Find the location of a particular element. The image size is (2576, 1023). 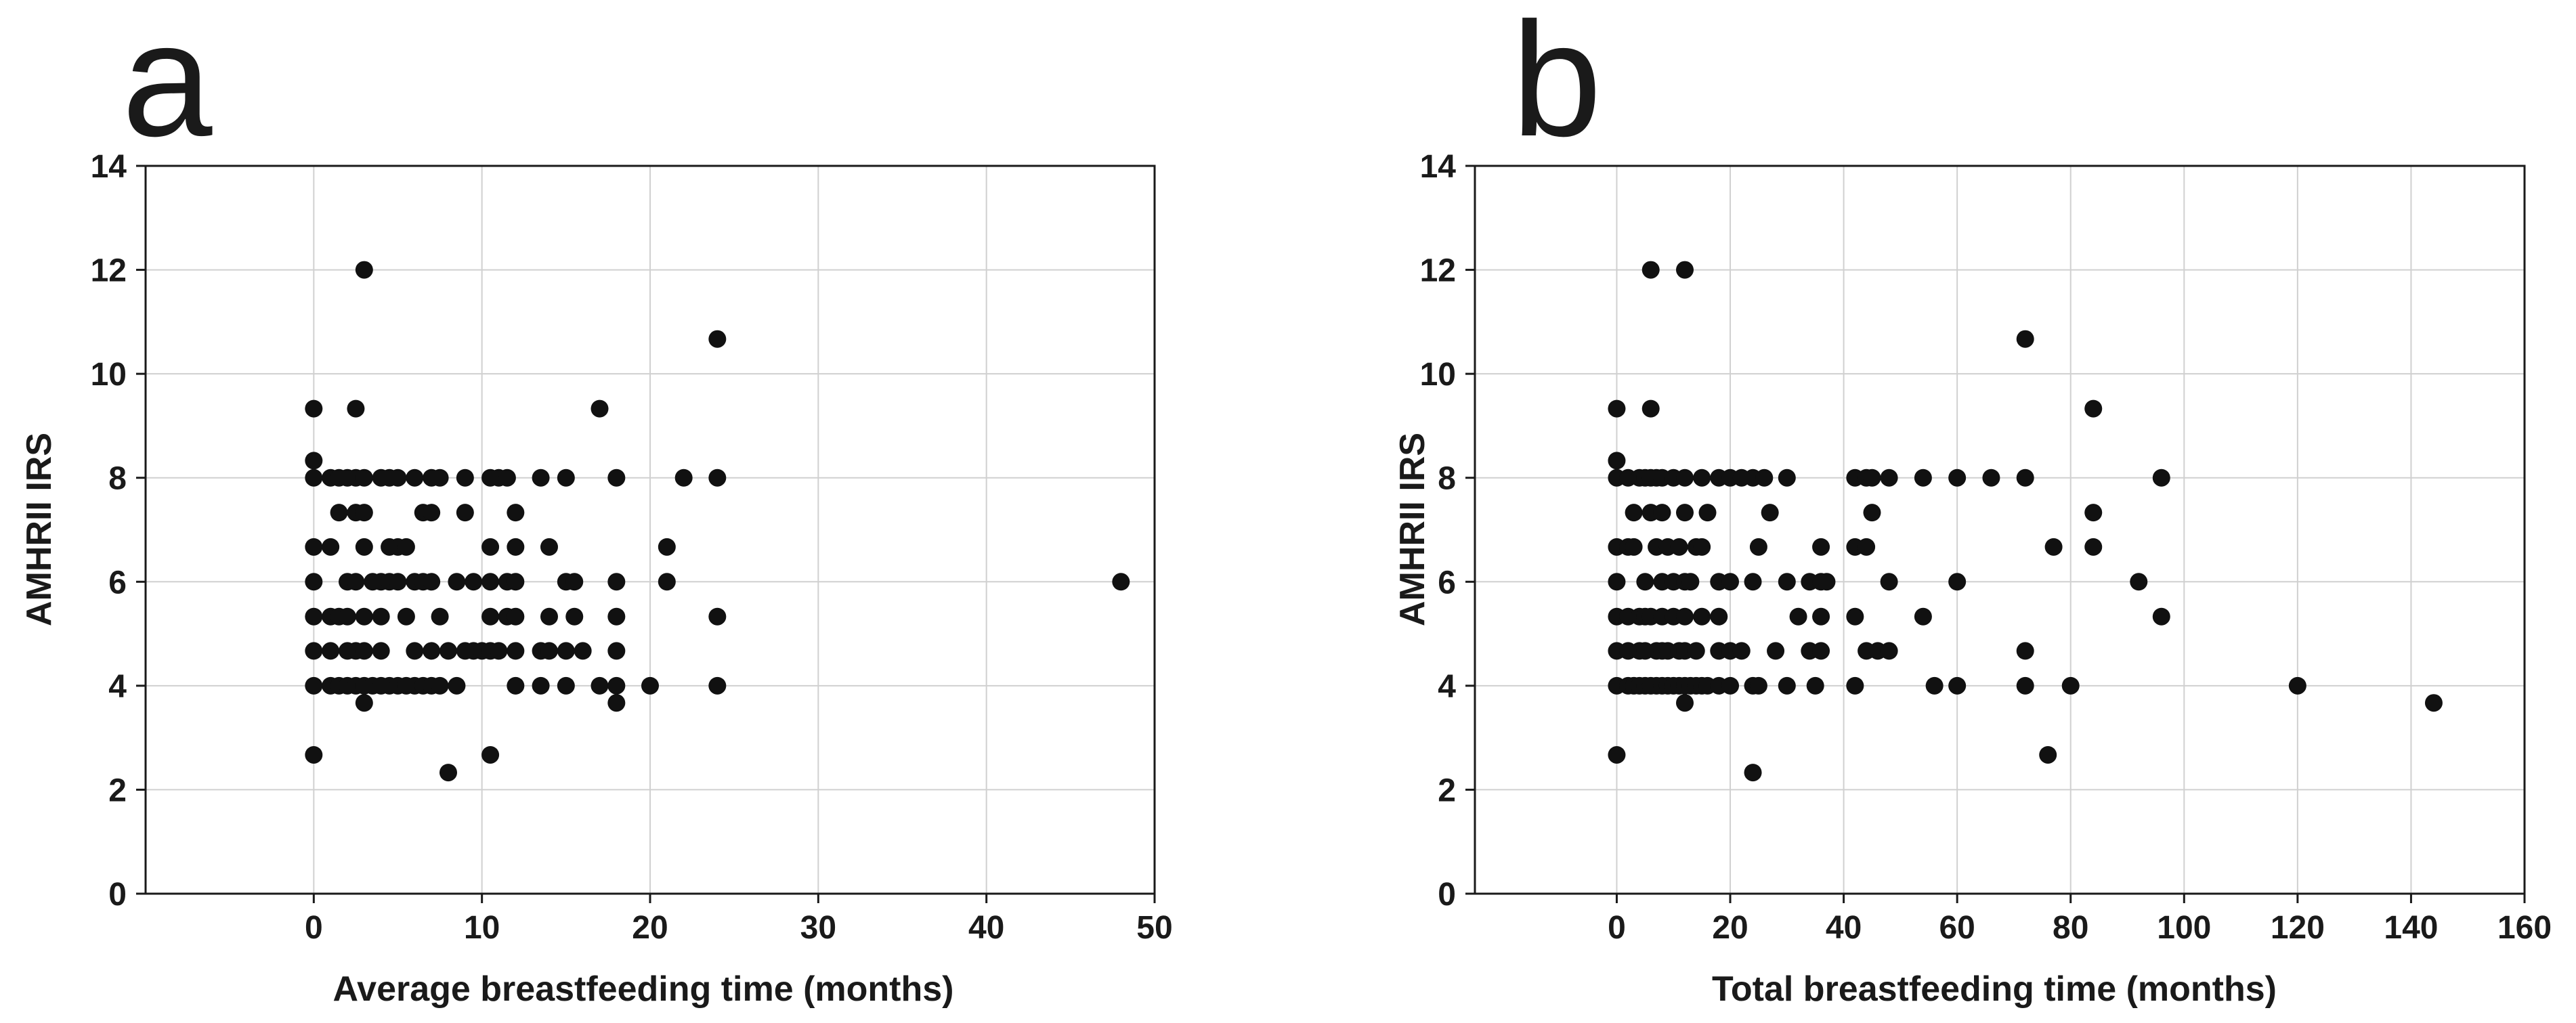

x-tick-label: 60 is located at coordinates (1957, 928).